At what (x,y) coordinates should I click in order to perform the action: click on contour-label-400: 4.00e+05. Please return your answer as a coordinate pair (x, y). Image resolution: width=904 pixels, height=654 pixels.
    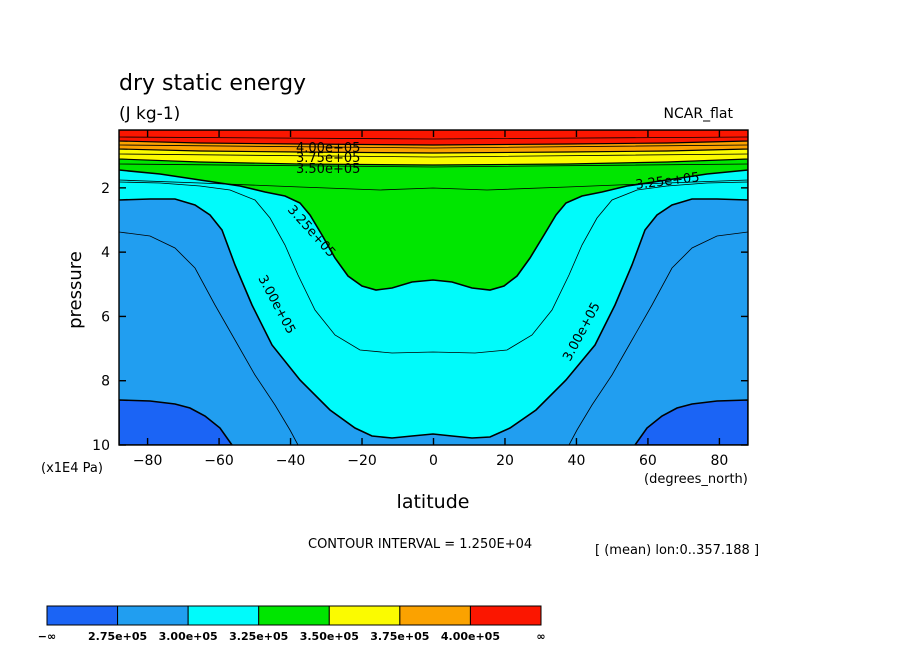
    Looking at the image, I should click on (328, 148).